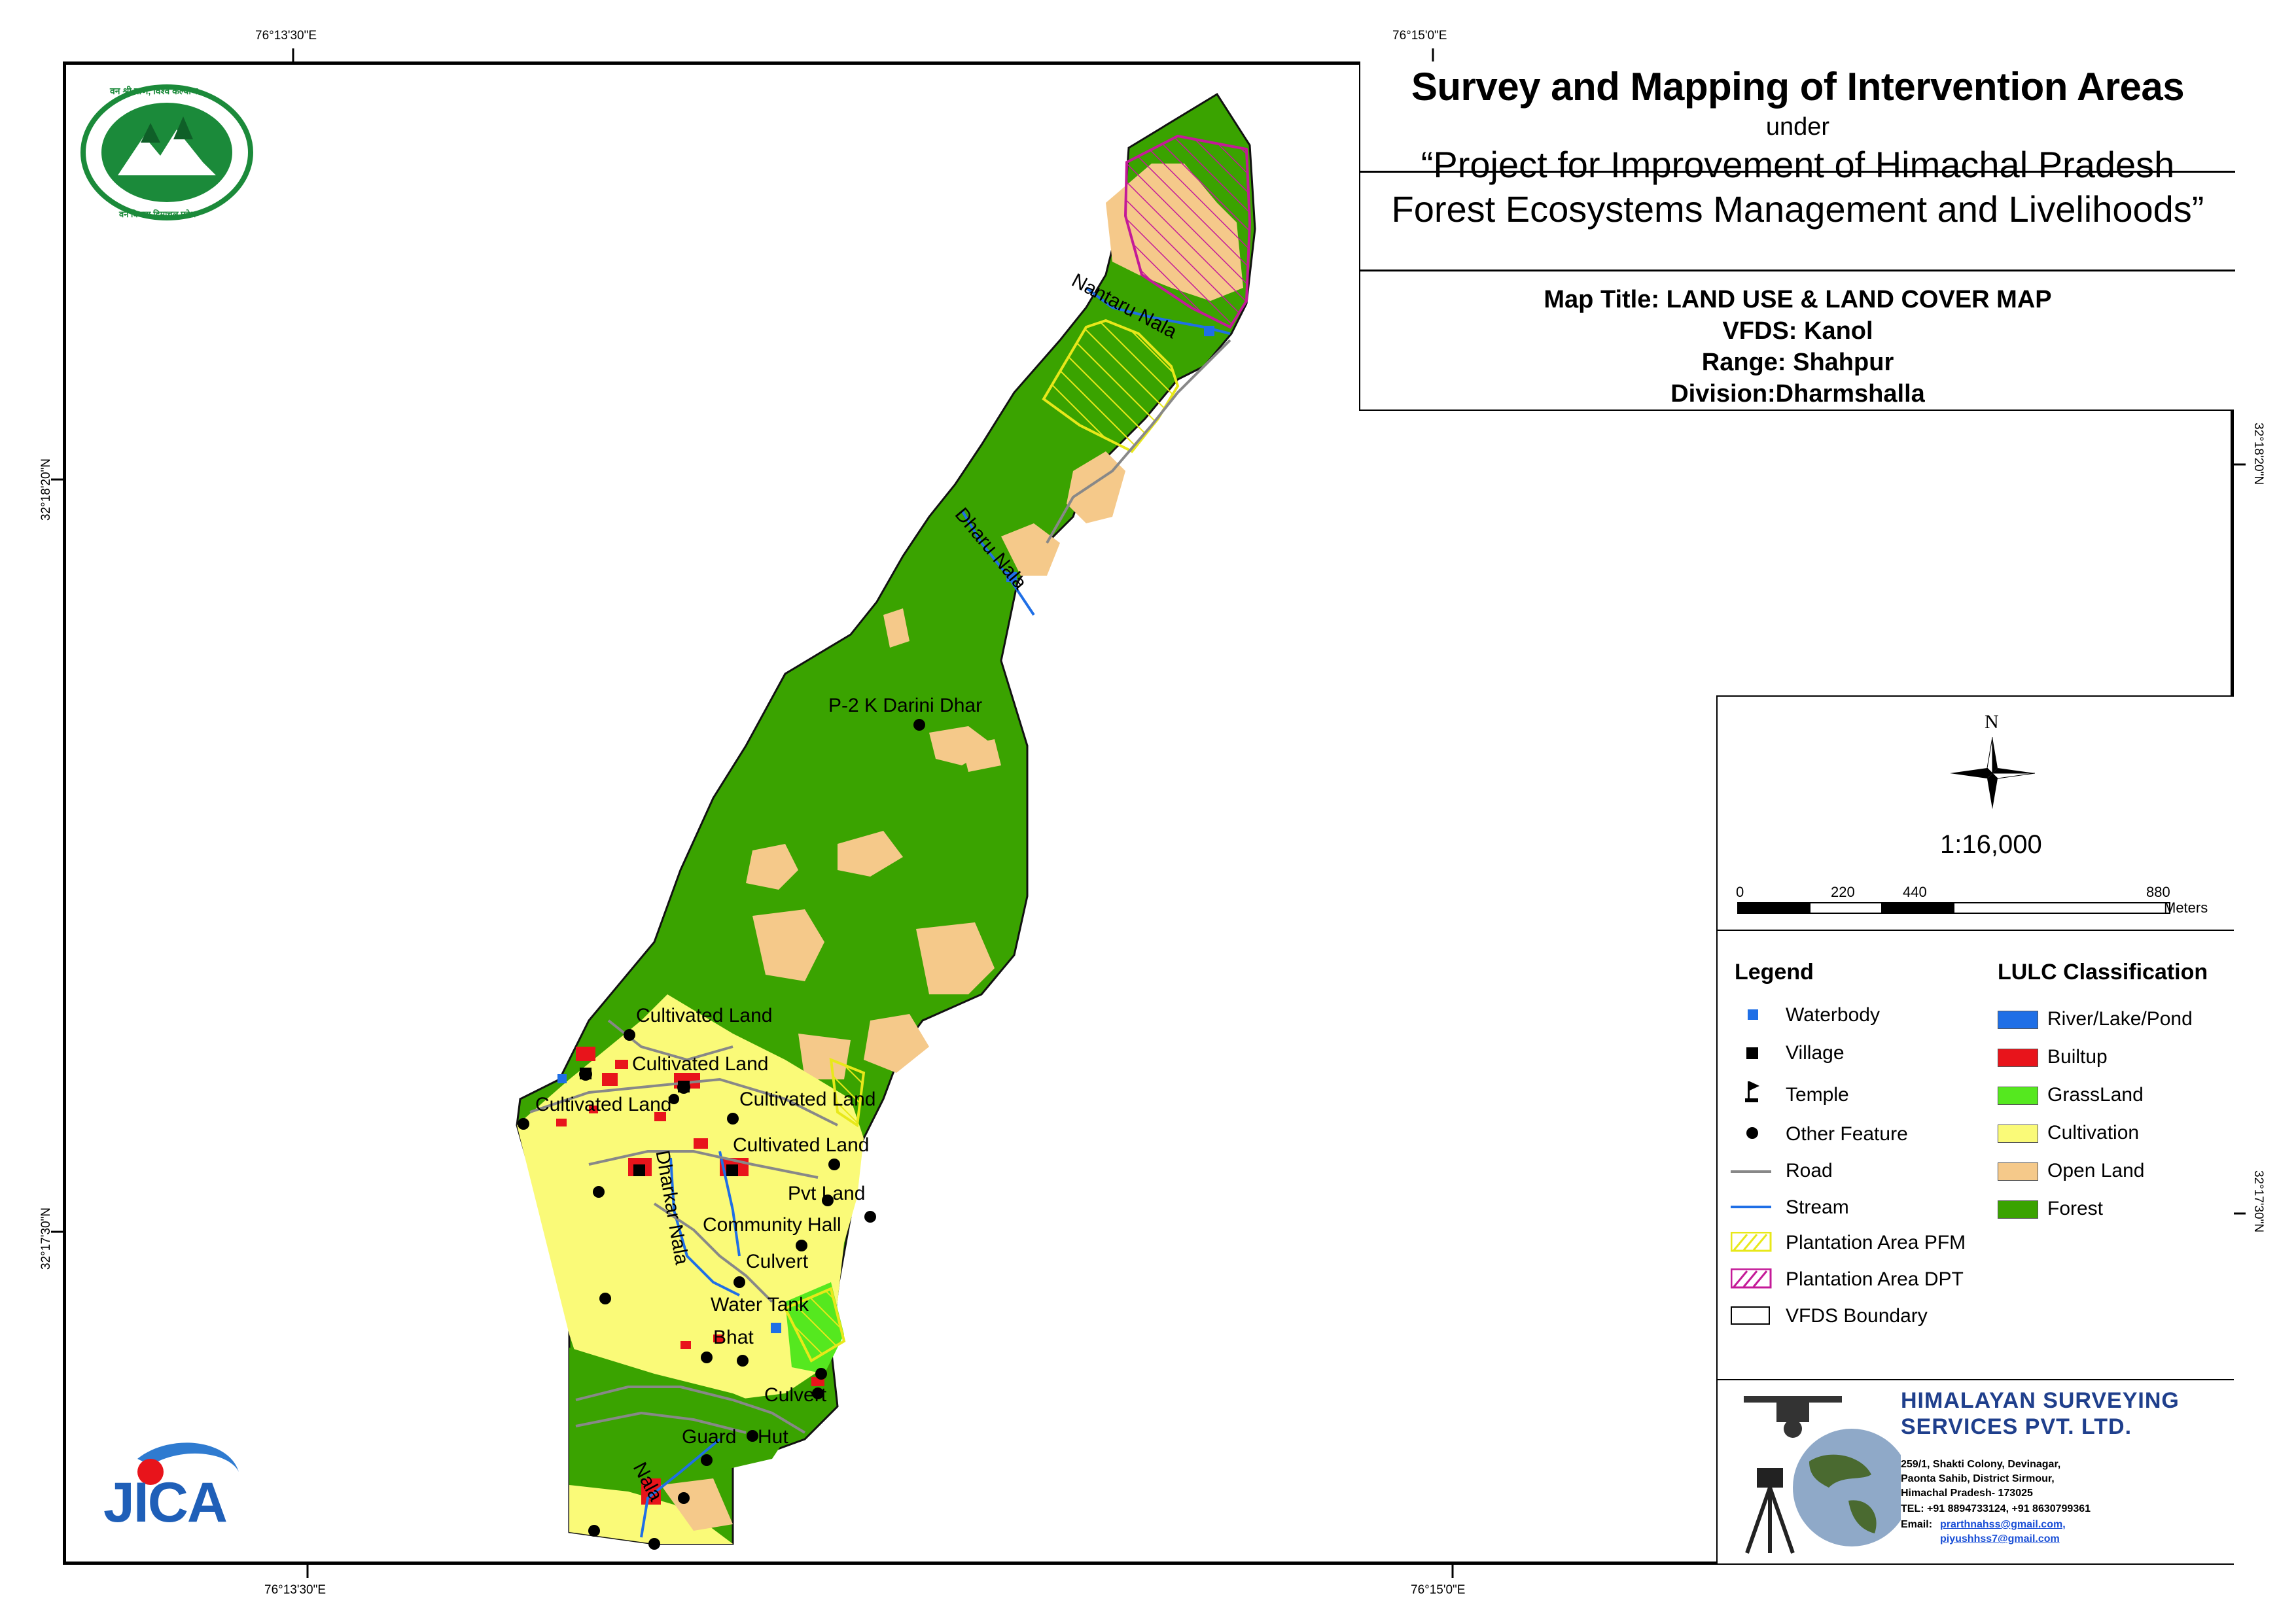 Image resolution: width=2296 pixels, height=1623 pixels. Describe the element at coordinates (1751, 1172) in the screenshot. I see `road-line-icon` at that location.